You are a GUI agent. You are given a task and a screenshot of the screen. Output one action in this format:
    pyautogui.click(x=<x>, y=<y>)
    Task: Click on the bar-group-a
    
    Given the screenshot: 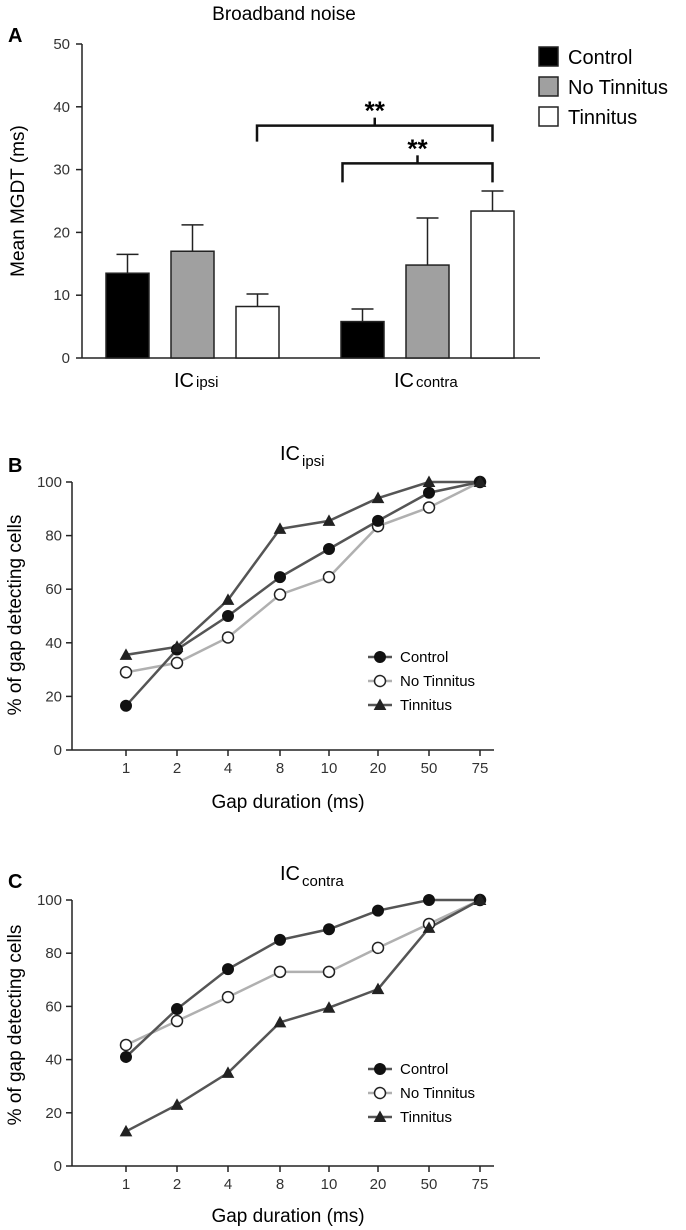 What is the action you would take?
    pyautogui.click(x=310, y=274)
    